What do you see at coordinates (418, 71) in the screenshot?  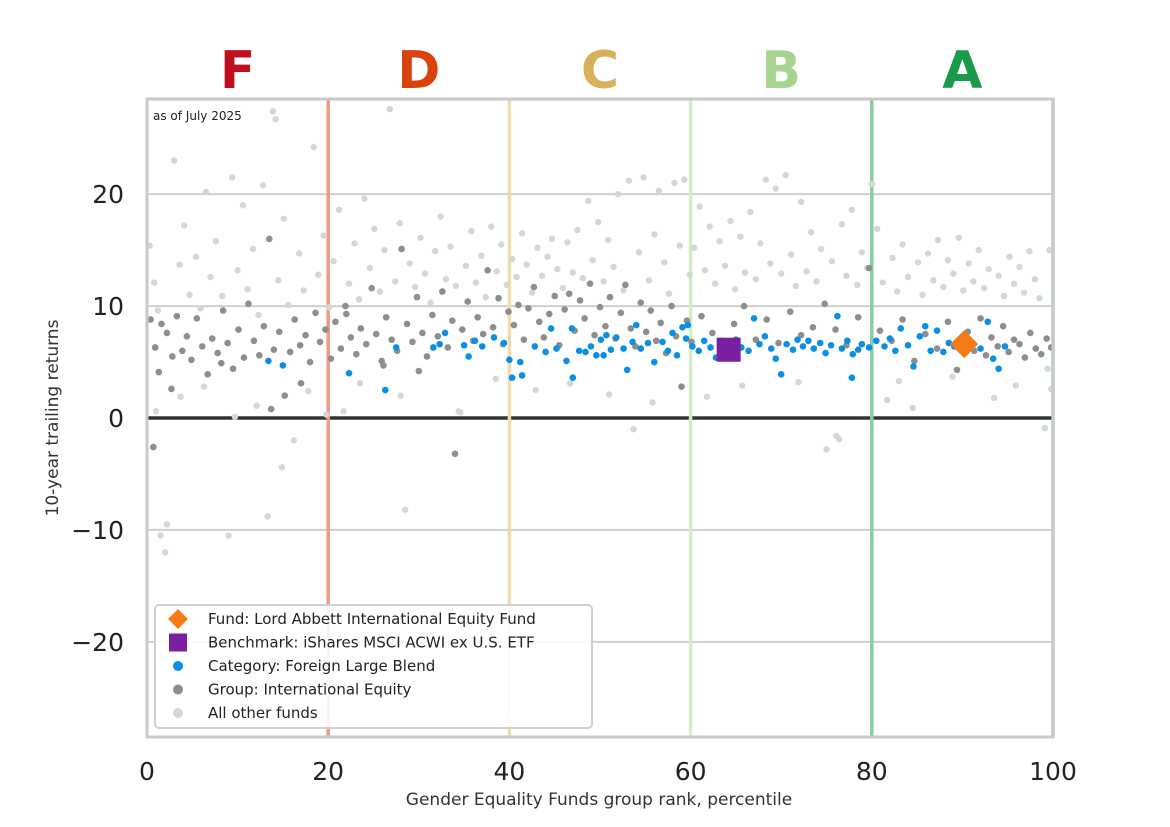 I see `grade-letter-d: D` at bounding box center [418, 71].